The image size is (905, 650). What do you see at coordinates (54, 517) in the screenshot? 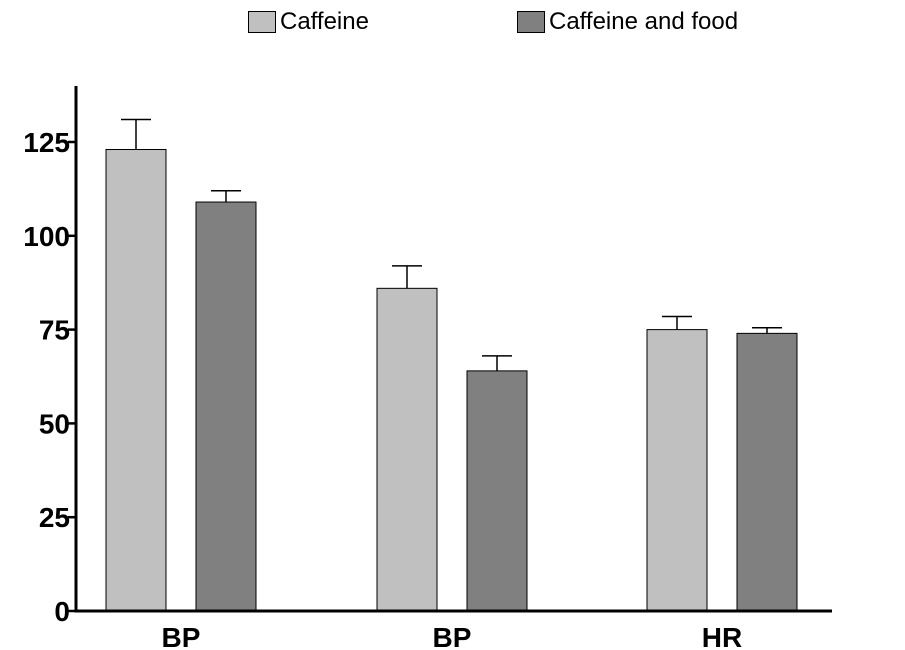
I see `y-tick-label-25: 25` at bounding box center [54, 517].